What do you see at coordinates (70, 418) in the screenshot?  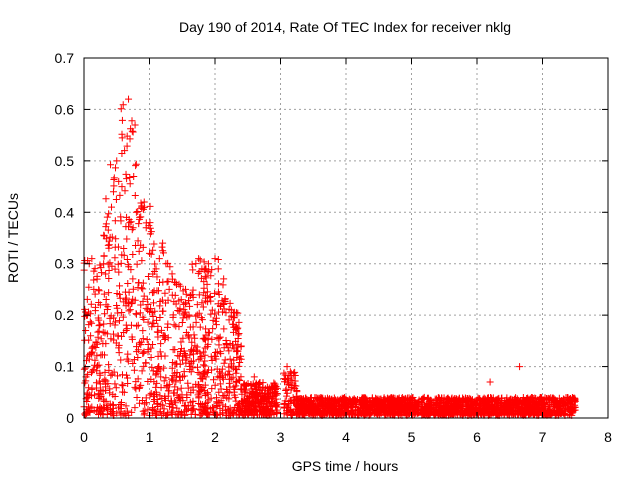 I see `y-tick-label: 0` at bounding box center [70, 418].